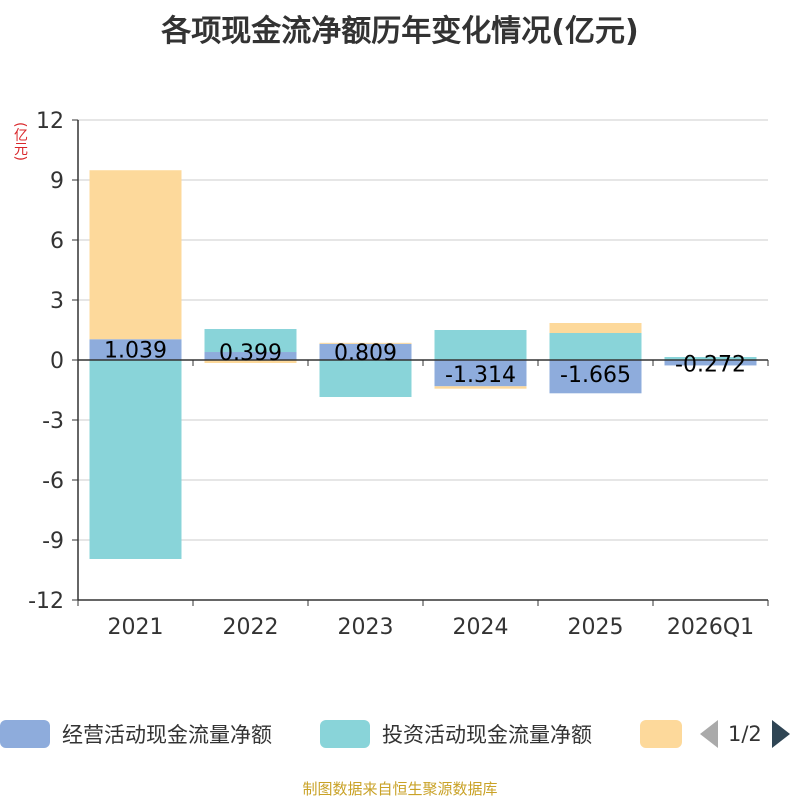 This screenshot has height=800, width=800. I want to click on x-tick-label: 2024, so click(481, 627).